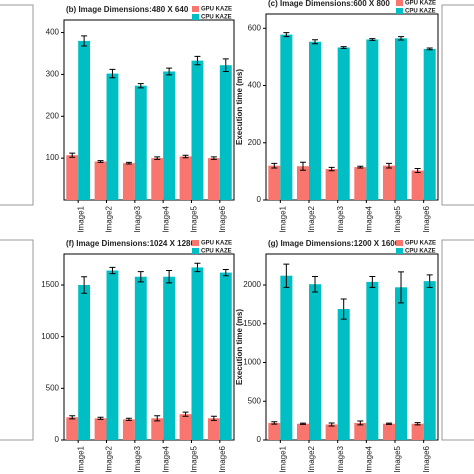 This screenshot has width=474, height=474. I want to click on y-tick-label: 0, so click(57, 439).